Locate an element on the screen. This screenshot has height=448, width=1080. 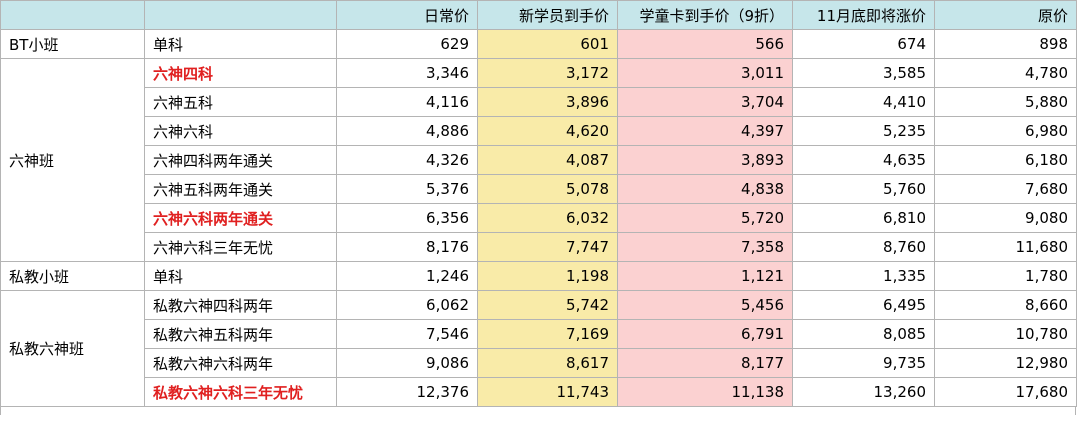
daily-price-cell: 629 is located at coordinates (407, 44).